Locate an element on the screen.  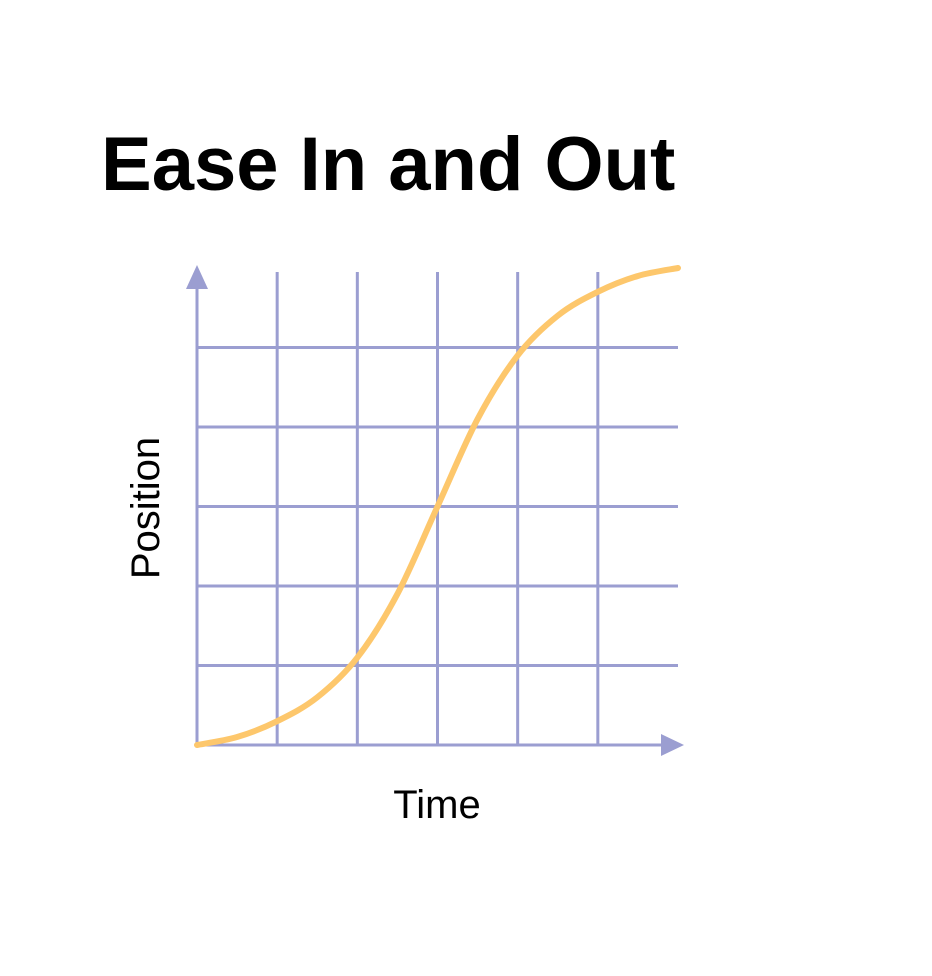
y-axis-label: Position is located at coordinates (146, 508).